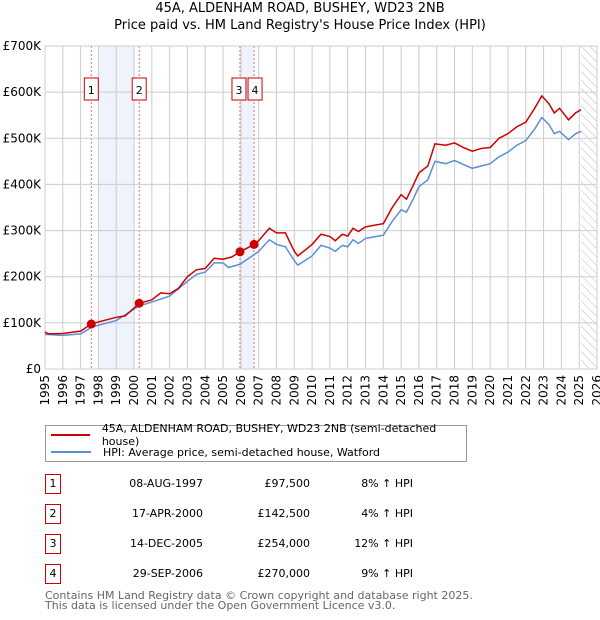  Describe the element at coordinates (284, 573) in the screenshot. I see `sale-price: £270,000` at that location.